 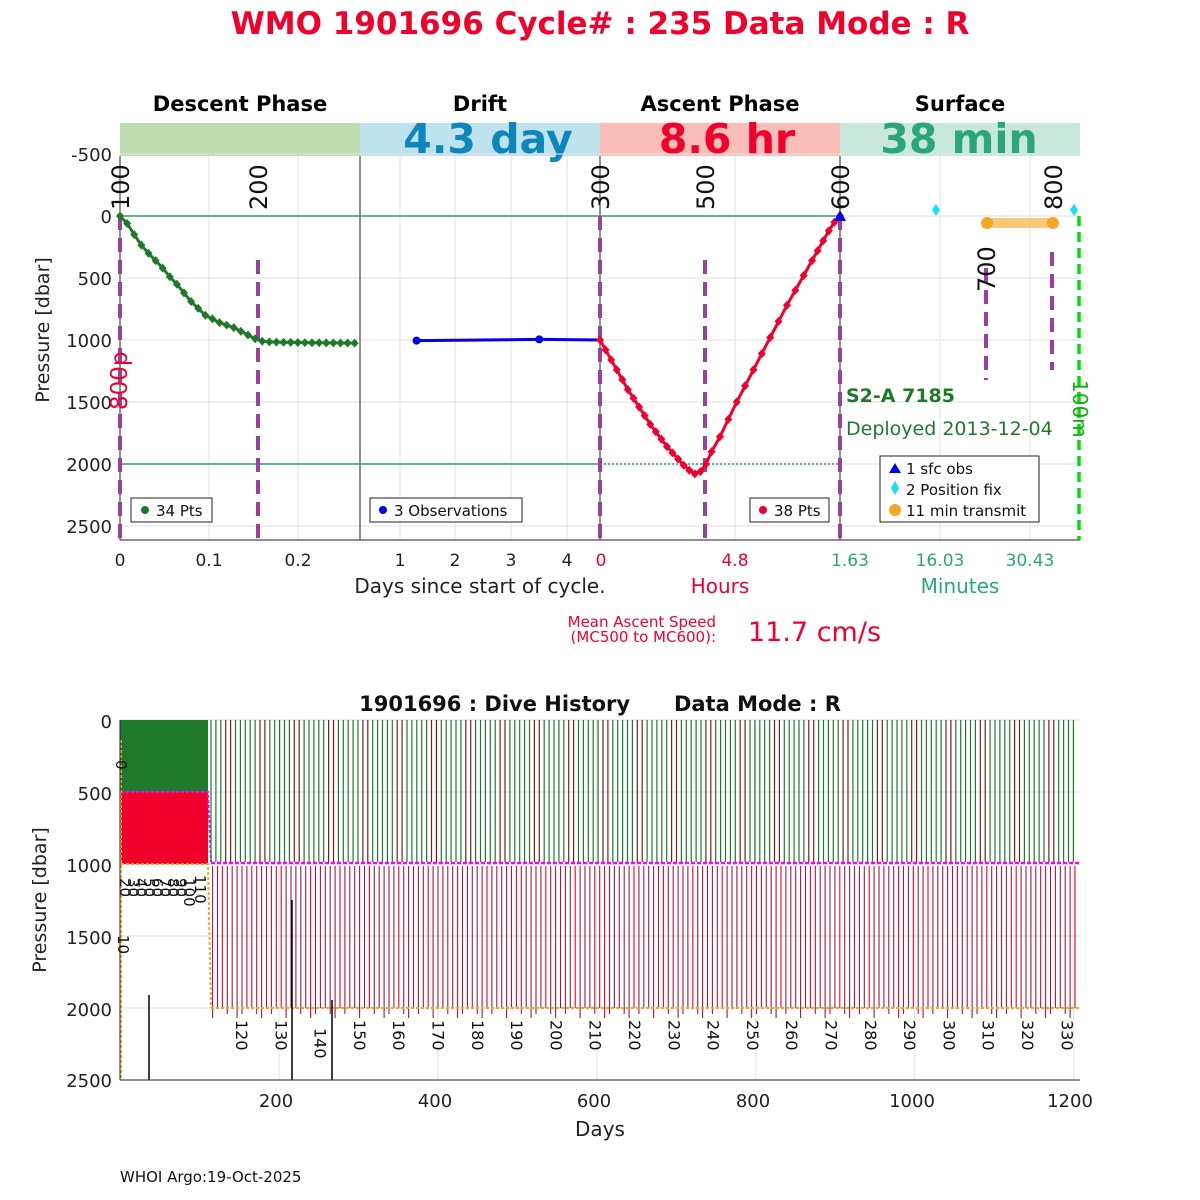 I want to click on ascent-duration: 8.6 hr, so click(x=727, y=139).